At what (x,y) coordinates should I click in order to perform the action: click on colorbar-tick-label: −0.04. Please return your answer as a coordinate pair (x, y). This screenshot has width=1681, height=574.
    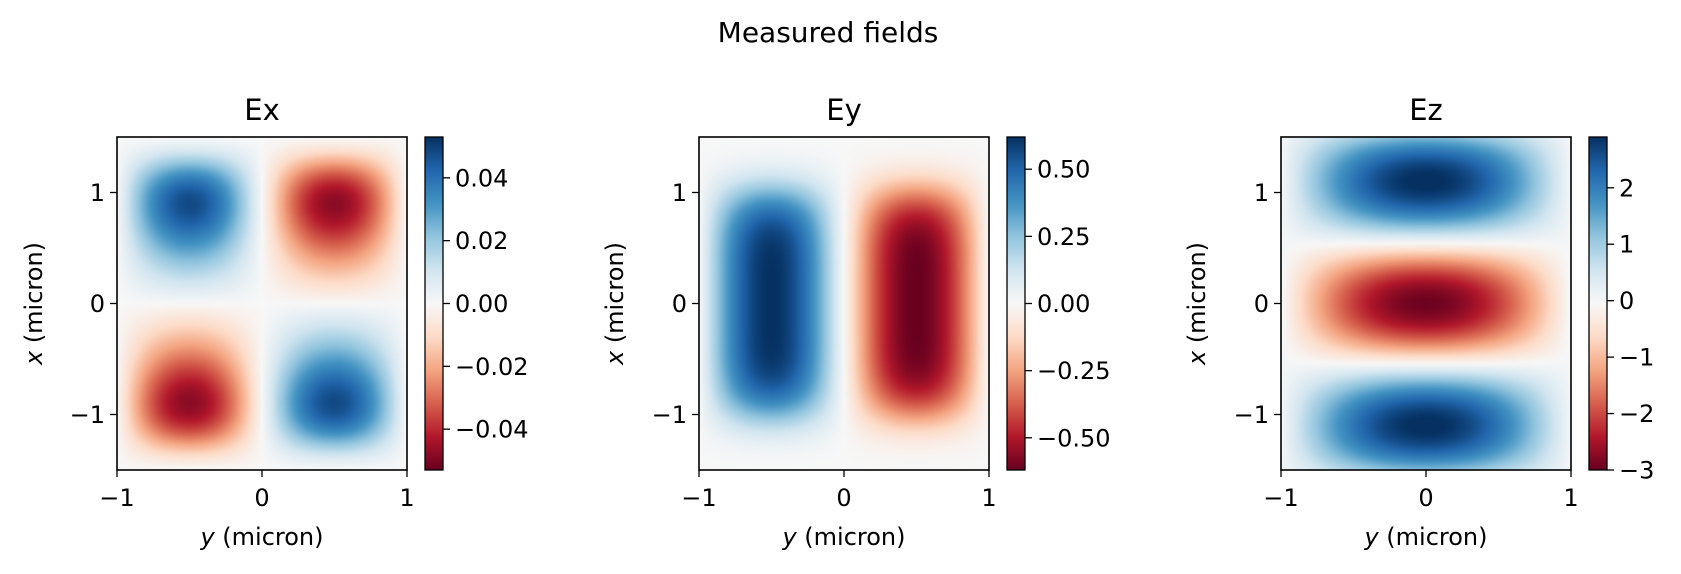
    Looking at the image, I should click on (492, 430).